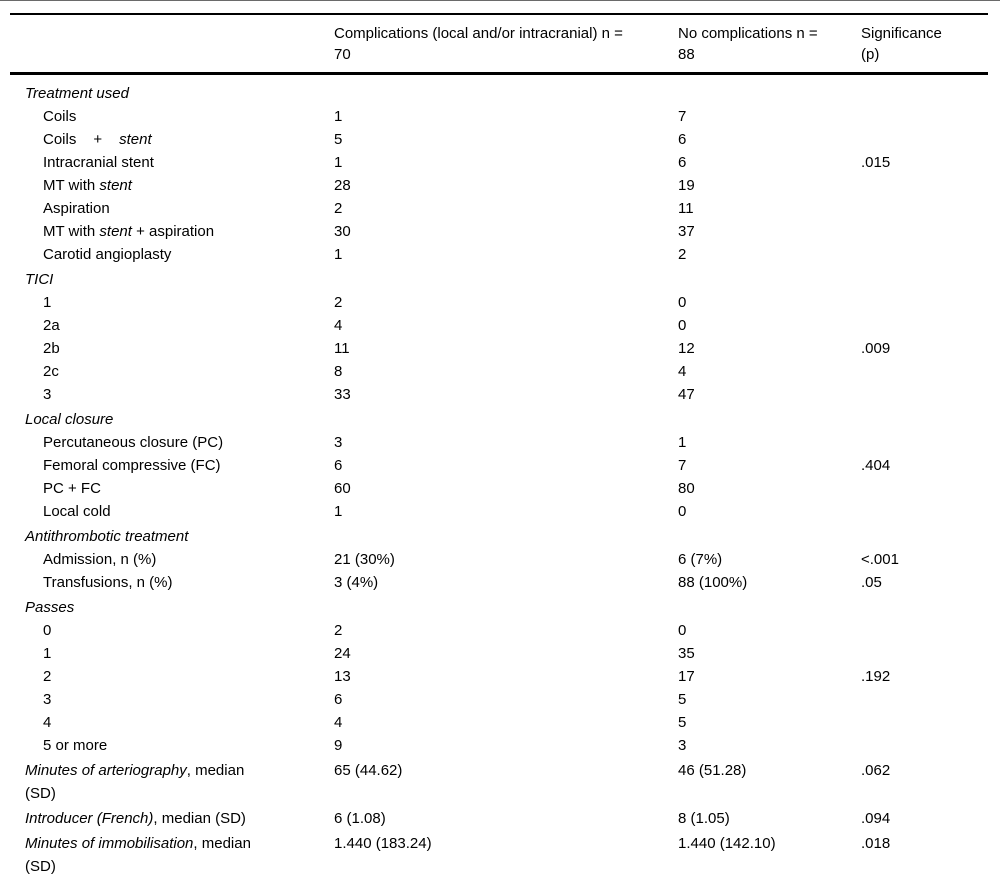 The image size is (1000, 883). What do you see at coordinates (100, 559) in the screenshot?
I see `label-segment: Admission, n (%)` at bounding box center [100, 559].